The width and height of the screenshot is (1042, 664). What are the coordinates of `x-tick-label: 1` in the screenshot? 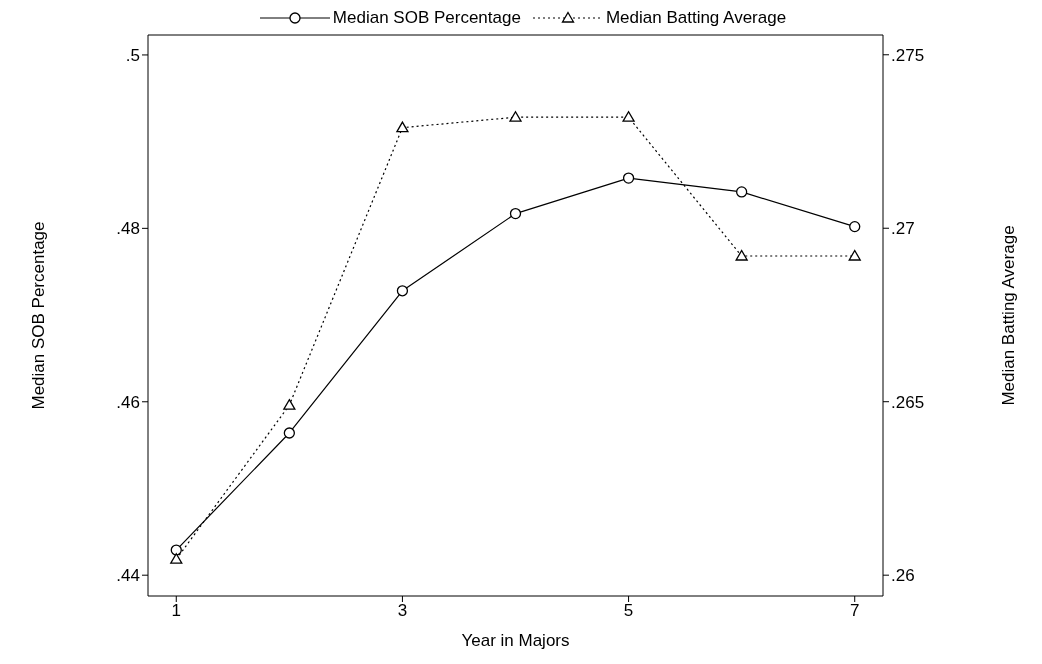 It's located at (176, 611).